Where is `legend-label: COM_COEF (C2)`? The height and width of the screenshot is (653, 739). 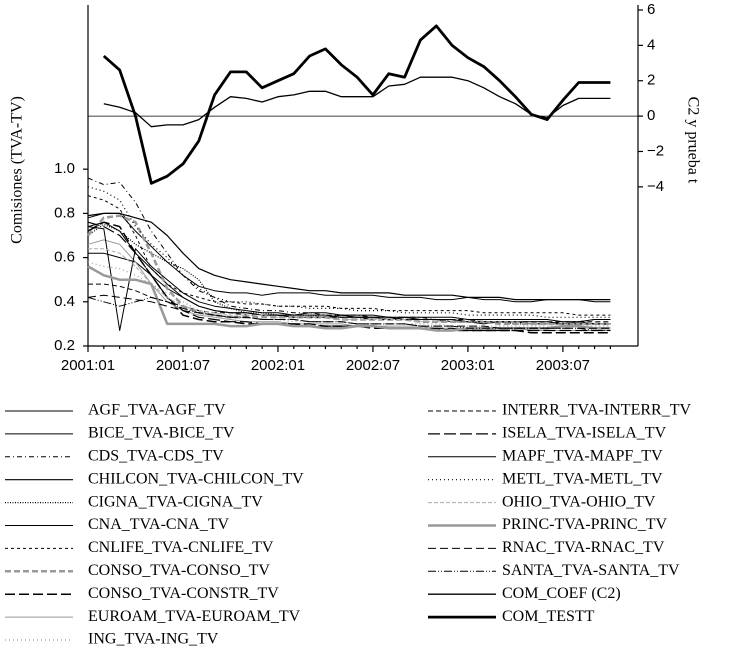 legend-label: COM_COEF (C2) is located at coordinates (561, 593).